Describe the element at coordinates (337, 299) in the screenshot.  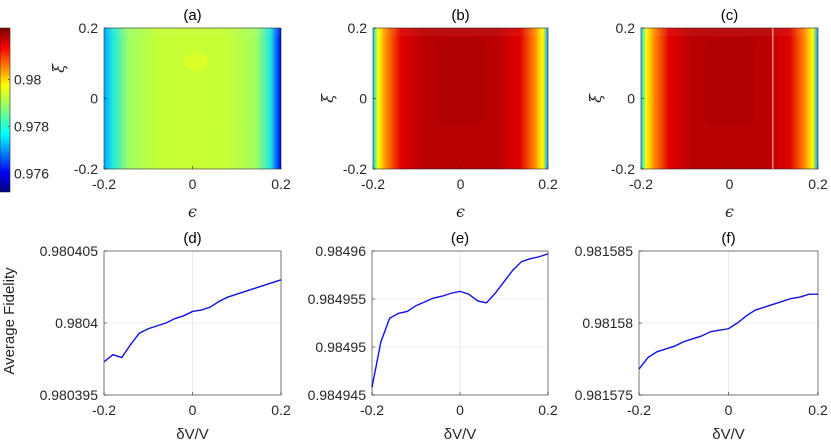
I see `y-tick-label: 0.984955` at that location.